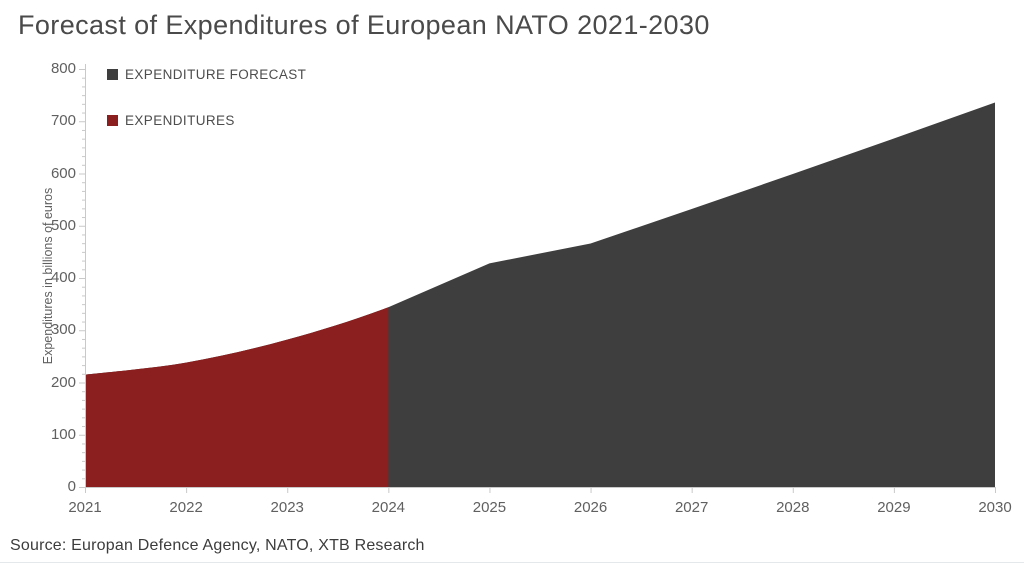 The image size is (1024, 566). I want to click on y-tick-label: 100, so click(63, 434).